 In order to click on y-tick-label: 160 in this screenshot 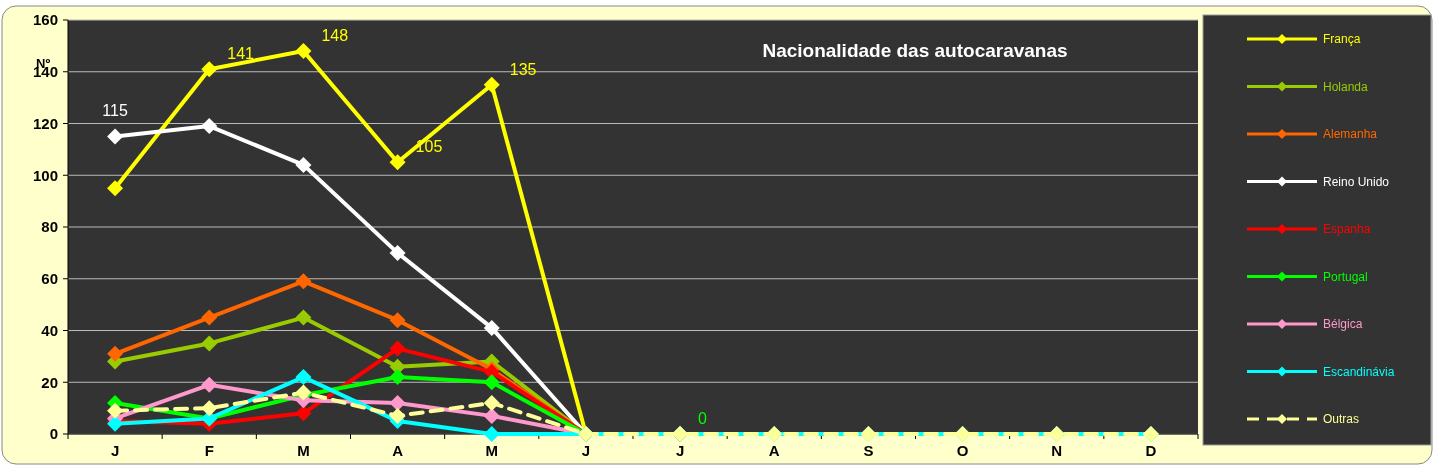, I will do `click(45, 20)`.